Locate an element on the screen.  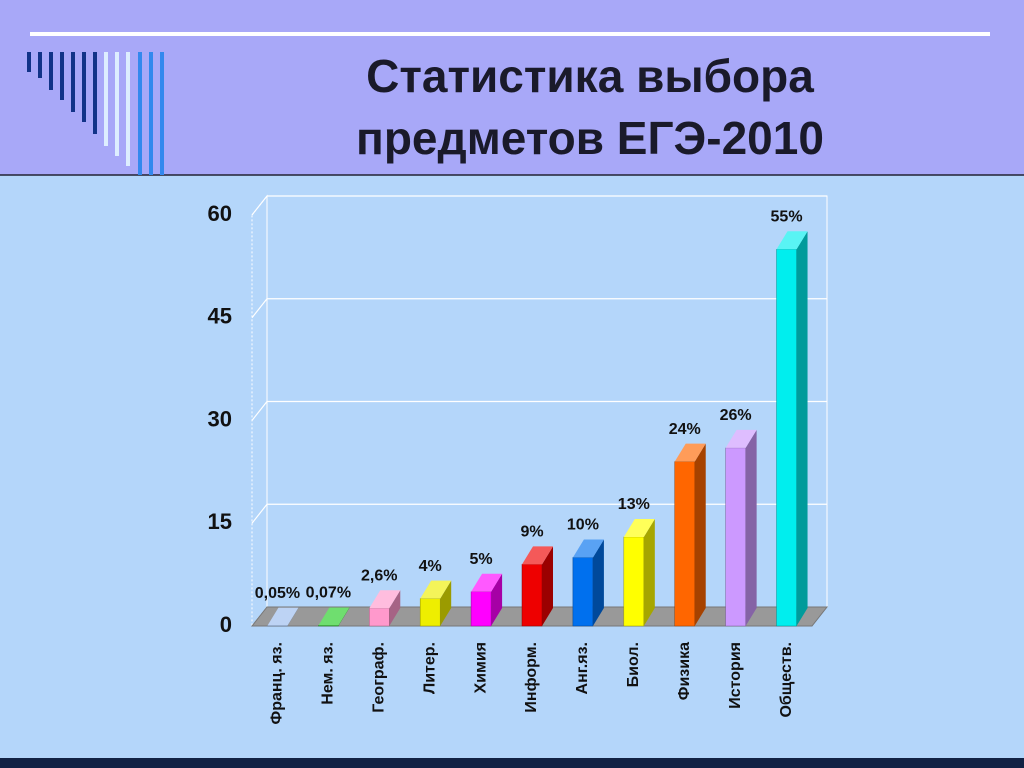
x-tick-label: Литер. is located at coordinates (429, 668).